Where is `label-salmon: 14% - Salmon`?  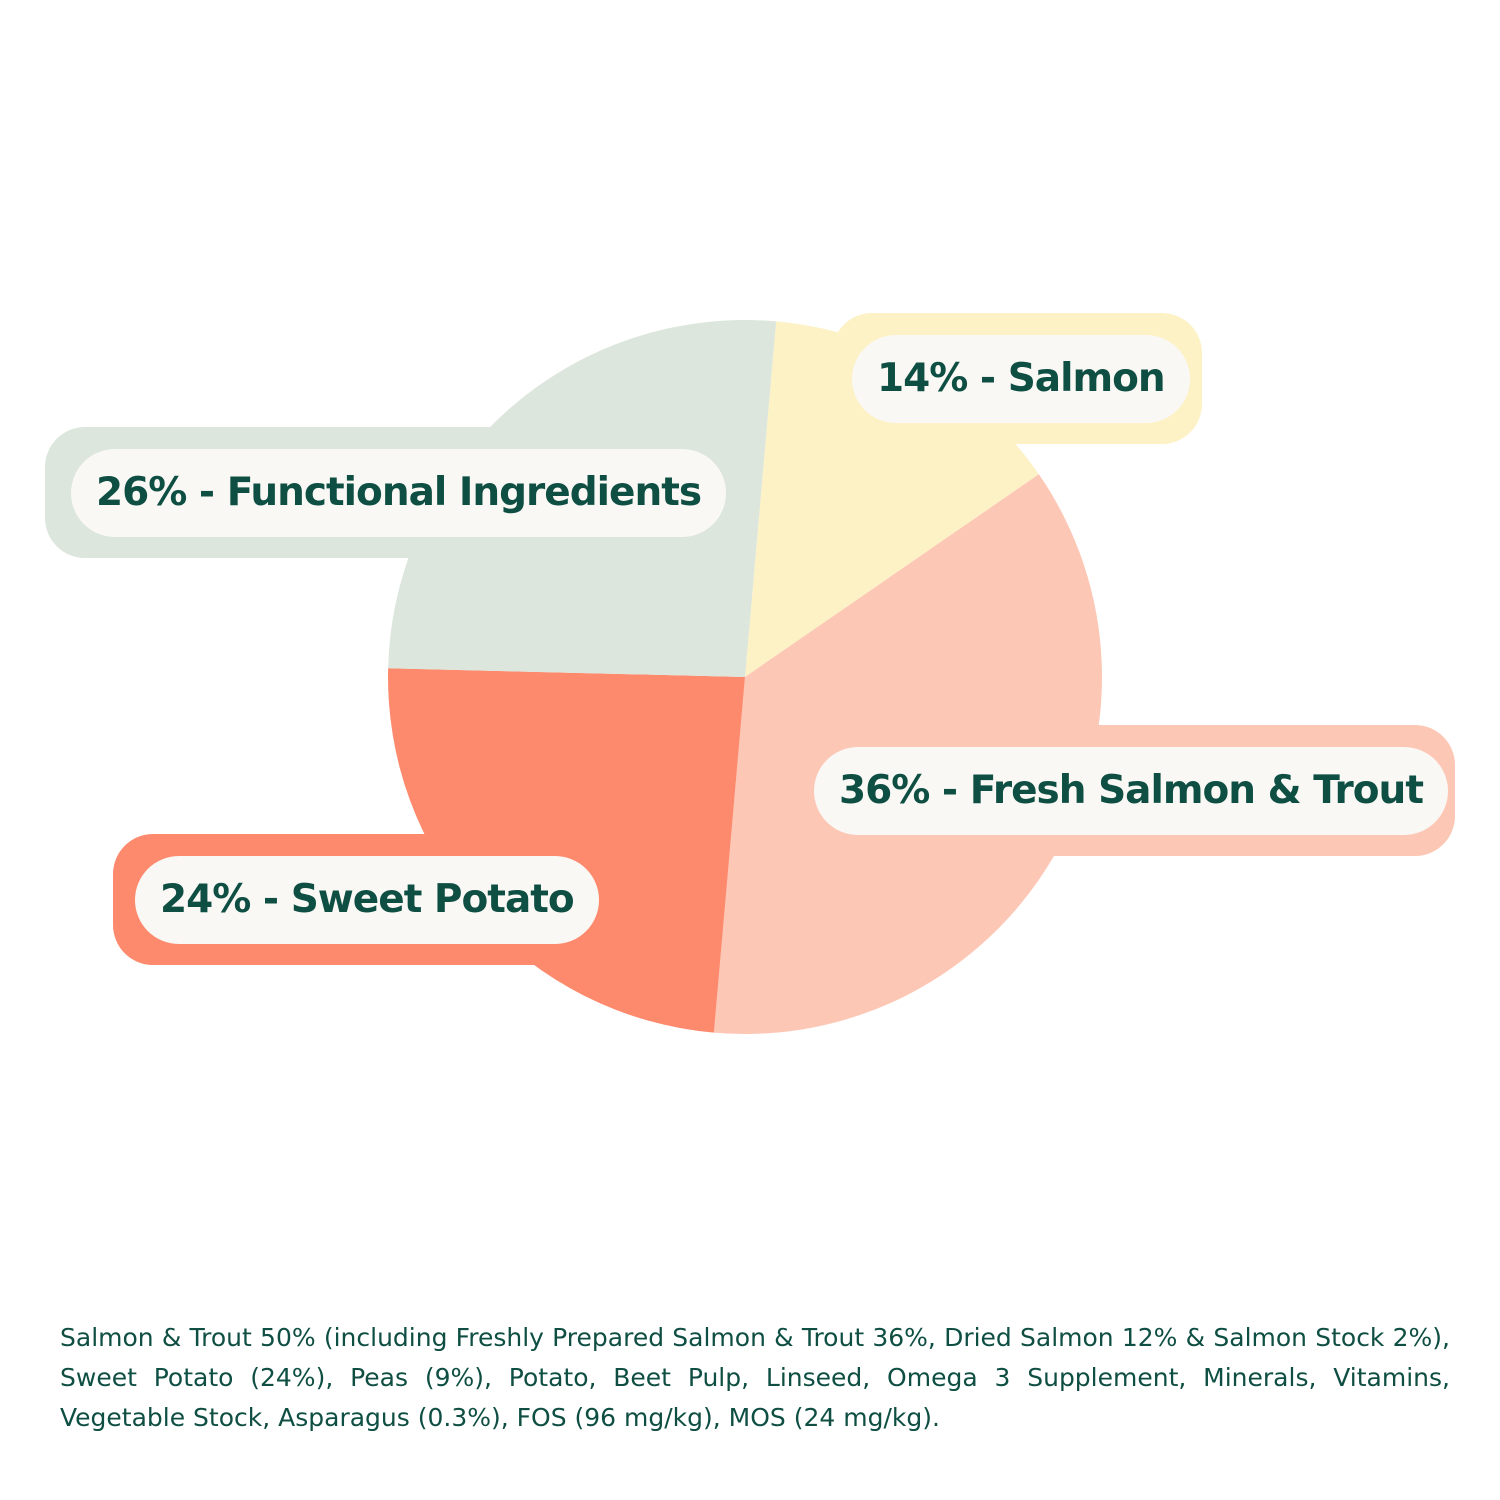
label-salmon: 14% - Salmon is located at coordinates (1017, 378).